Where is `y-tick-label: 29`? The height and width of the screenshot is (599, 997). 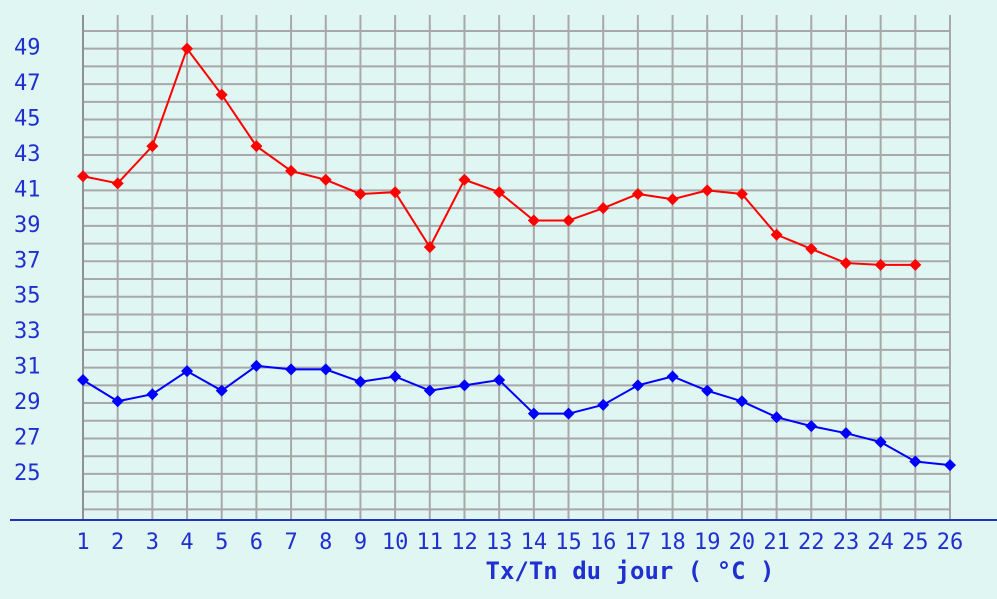 y-tick-label: 29 is located at coordinates (27, 402).